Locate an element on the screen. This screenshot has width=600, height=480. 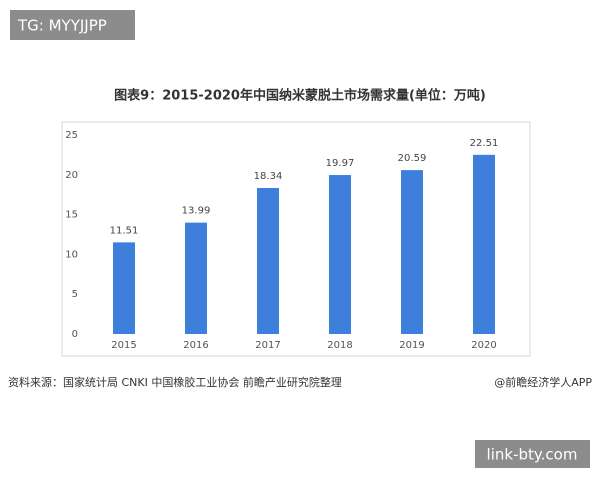
source: 资料来源：国家统计局 CNKI 中国橡胶工业协会 前瞻产业研究院整理 is located at coordinates (175, 382).